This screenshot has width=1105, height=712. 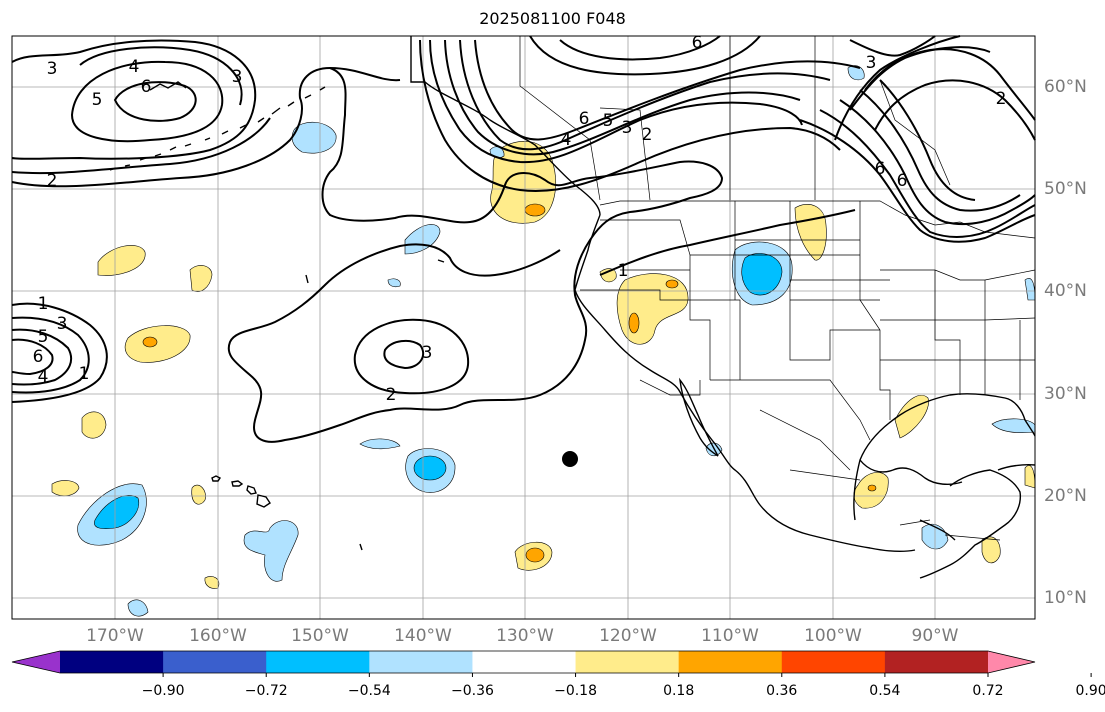 What do you see at coordinates (320, 636) in the screenshot?
I see `lon-label: 150°W` at bounding box center [320, 636].